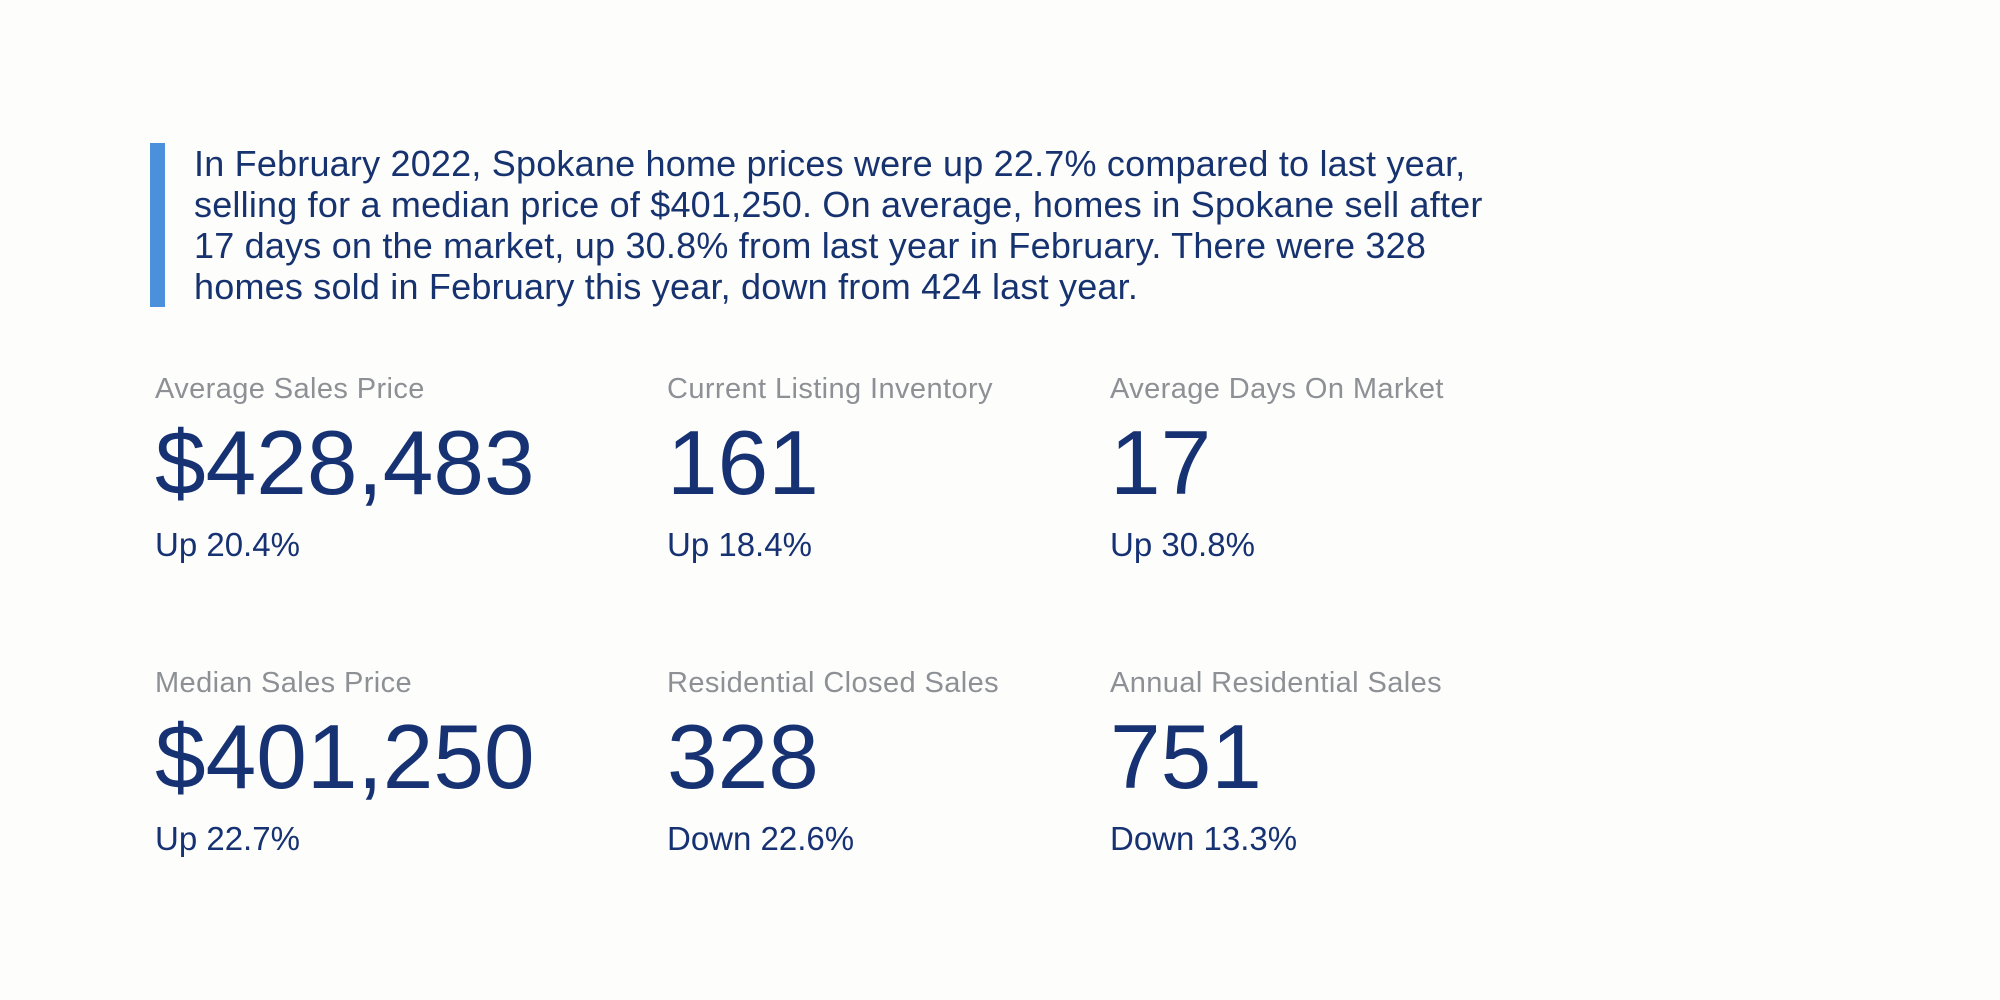 The image size is (2000, 1000). I want to click on stat-change: Up 20.4%, so click(227, 544).